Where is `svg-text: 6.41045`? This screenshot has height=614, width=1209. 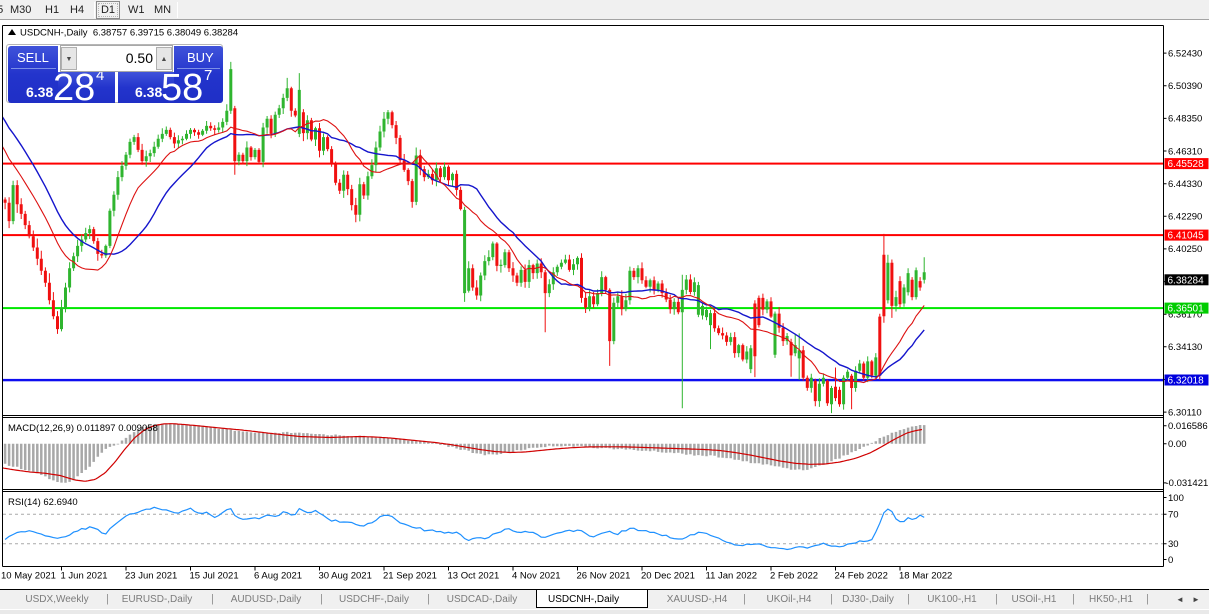
svg-text: 6.41045 is located at coordinates (1186, 236).